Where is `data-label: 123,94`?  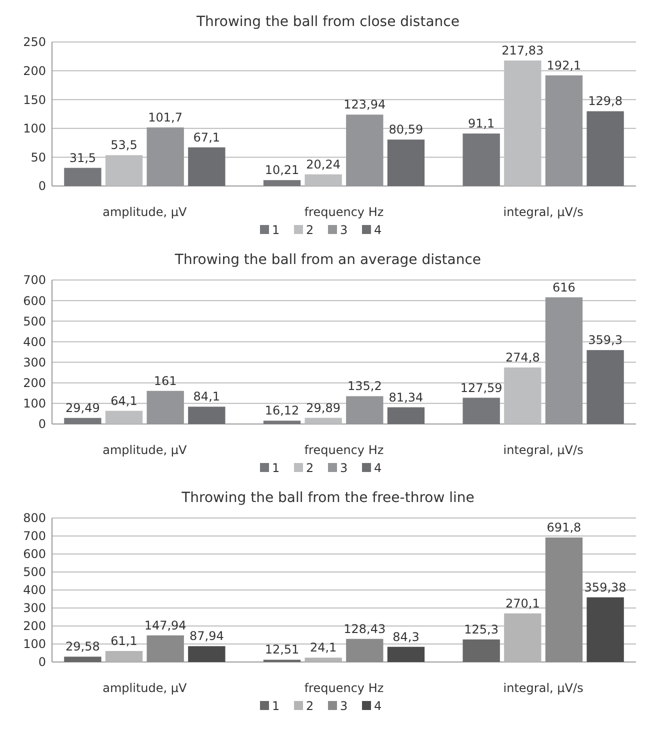 data-label: 123,94 is located at coordinates (365, 105).